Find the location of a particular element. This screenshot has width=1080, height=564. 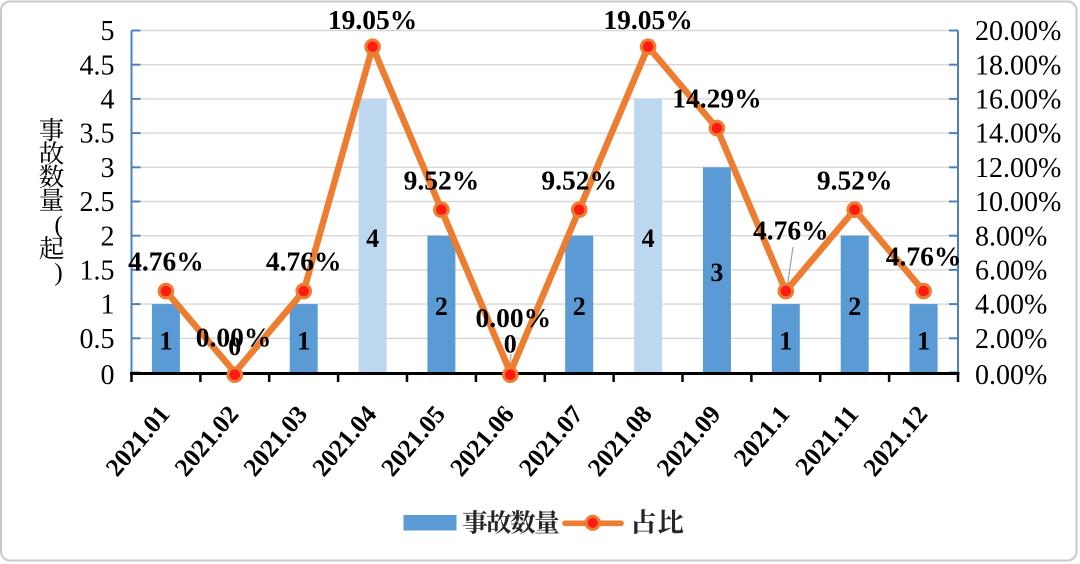

svg-text: 6.00% is located at coordinates (1011, 271).